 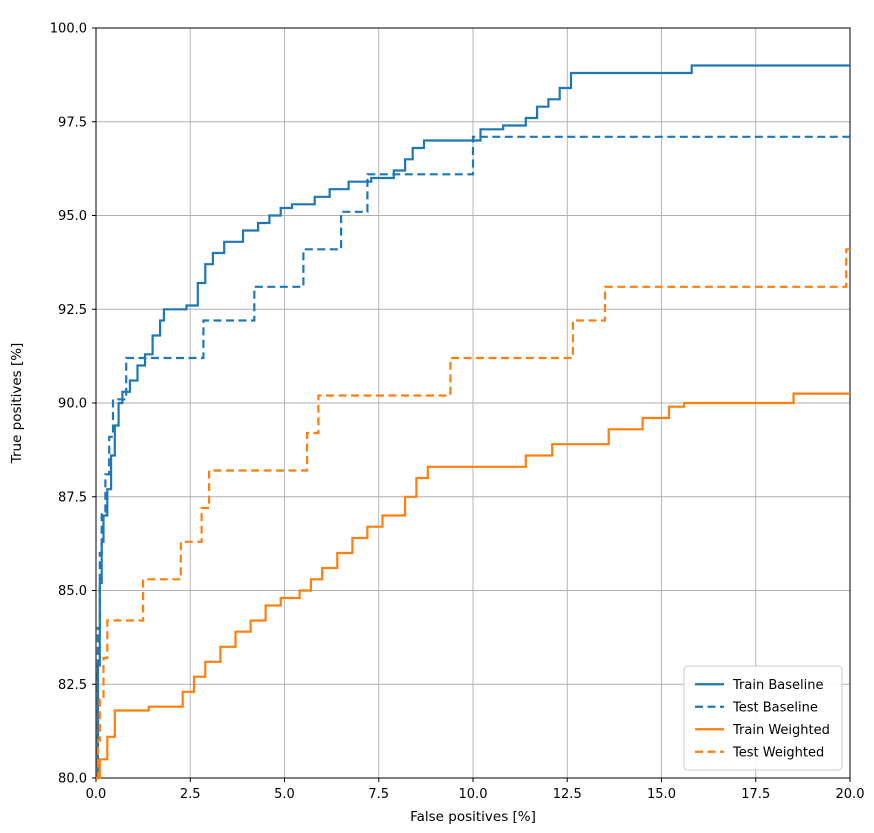 I want to click on legend-box, so click(x=763, y=718).